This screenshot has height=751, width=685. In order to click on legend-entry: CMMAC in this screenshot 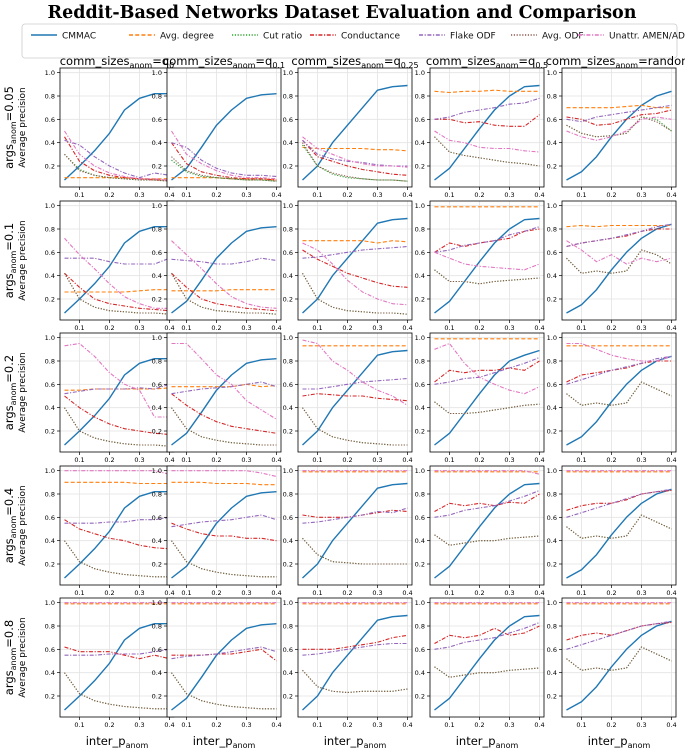, I will do `click(63, 37)`.